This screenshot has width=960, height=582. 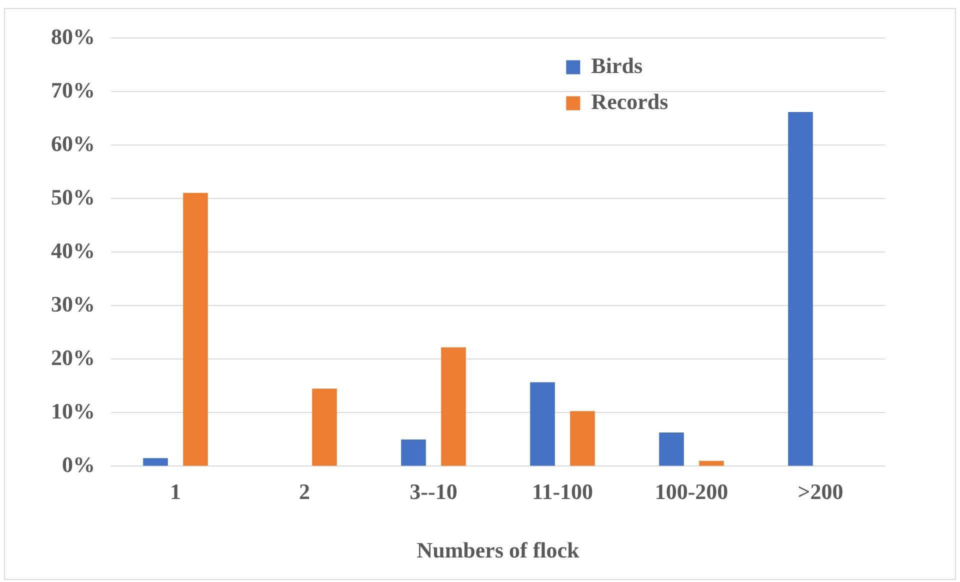 What do you see at coordinates (304, 491) in the screenshot?
I see `x-tick-label: 2` at bounding box center [304, 491].